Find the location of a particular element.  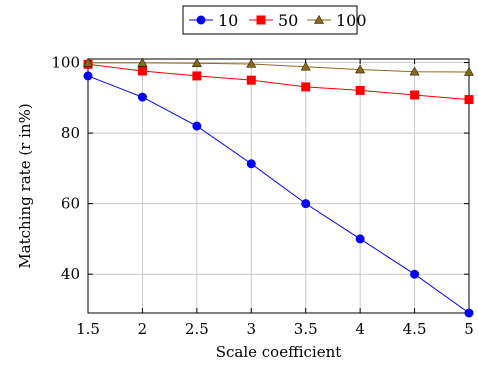

x-tick-label: 5 is located at coordinates (469, 329).